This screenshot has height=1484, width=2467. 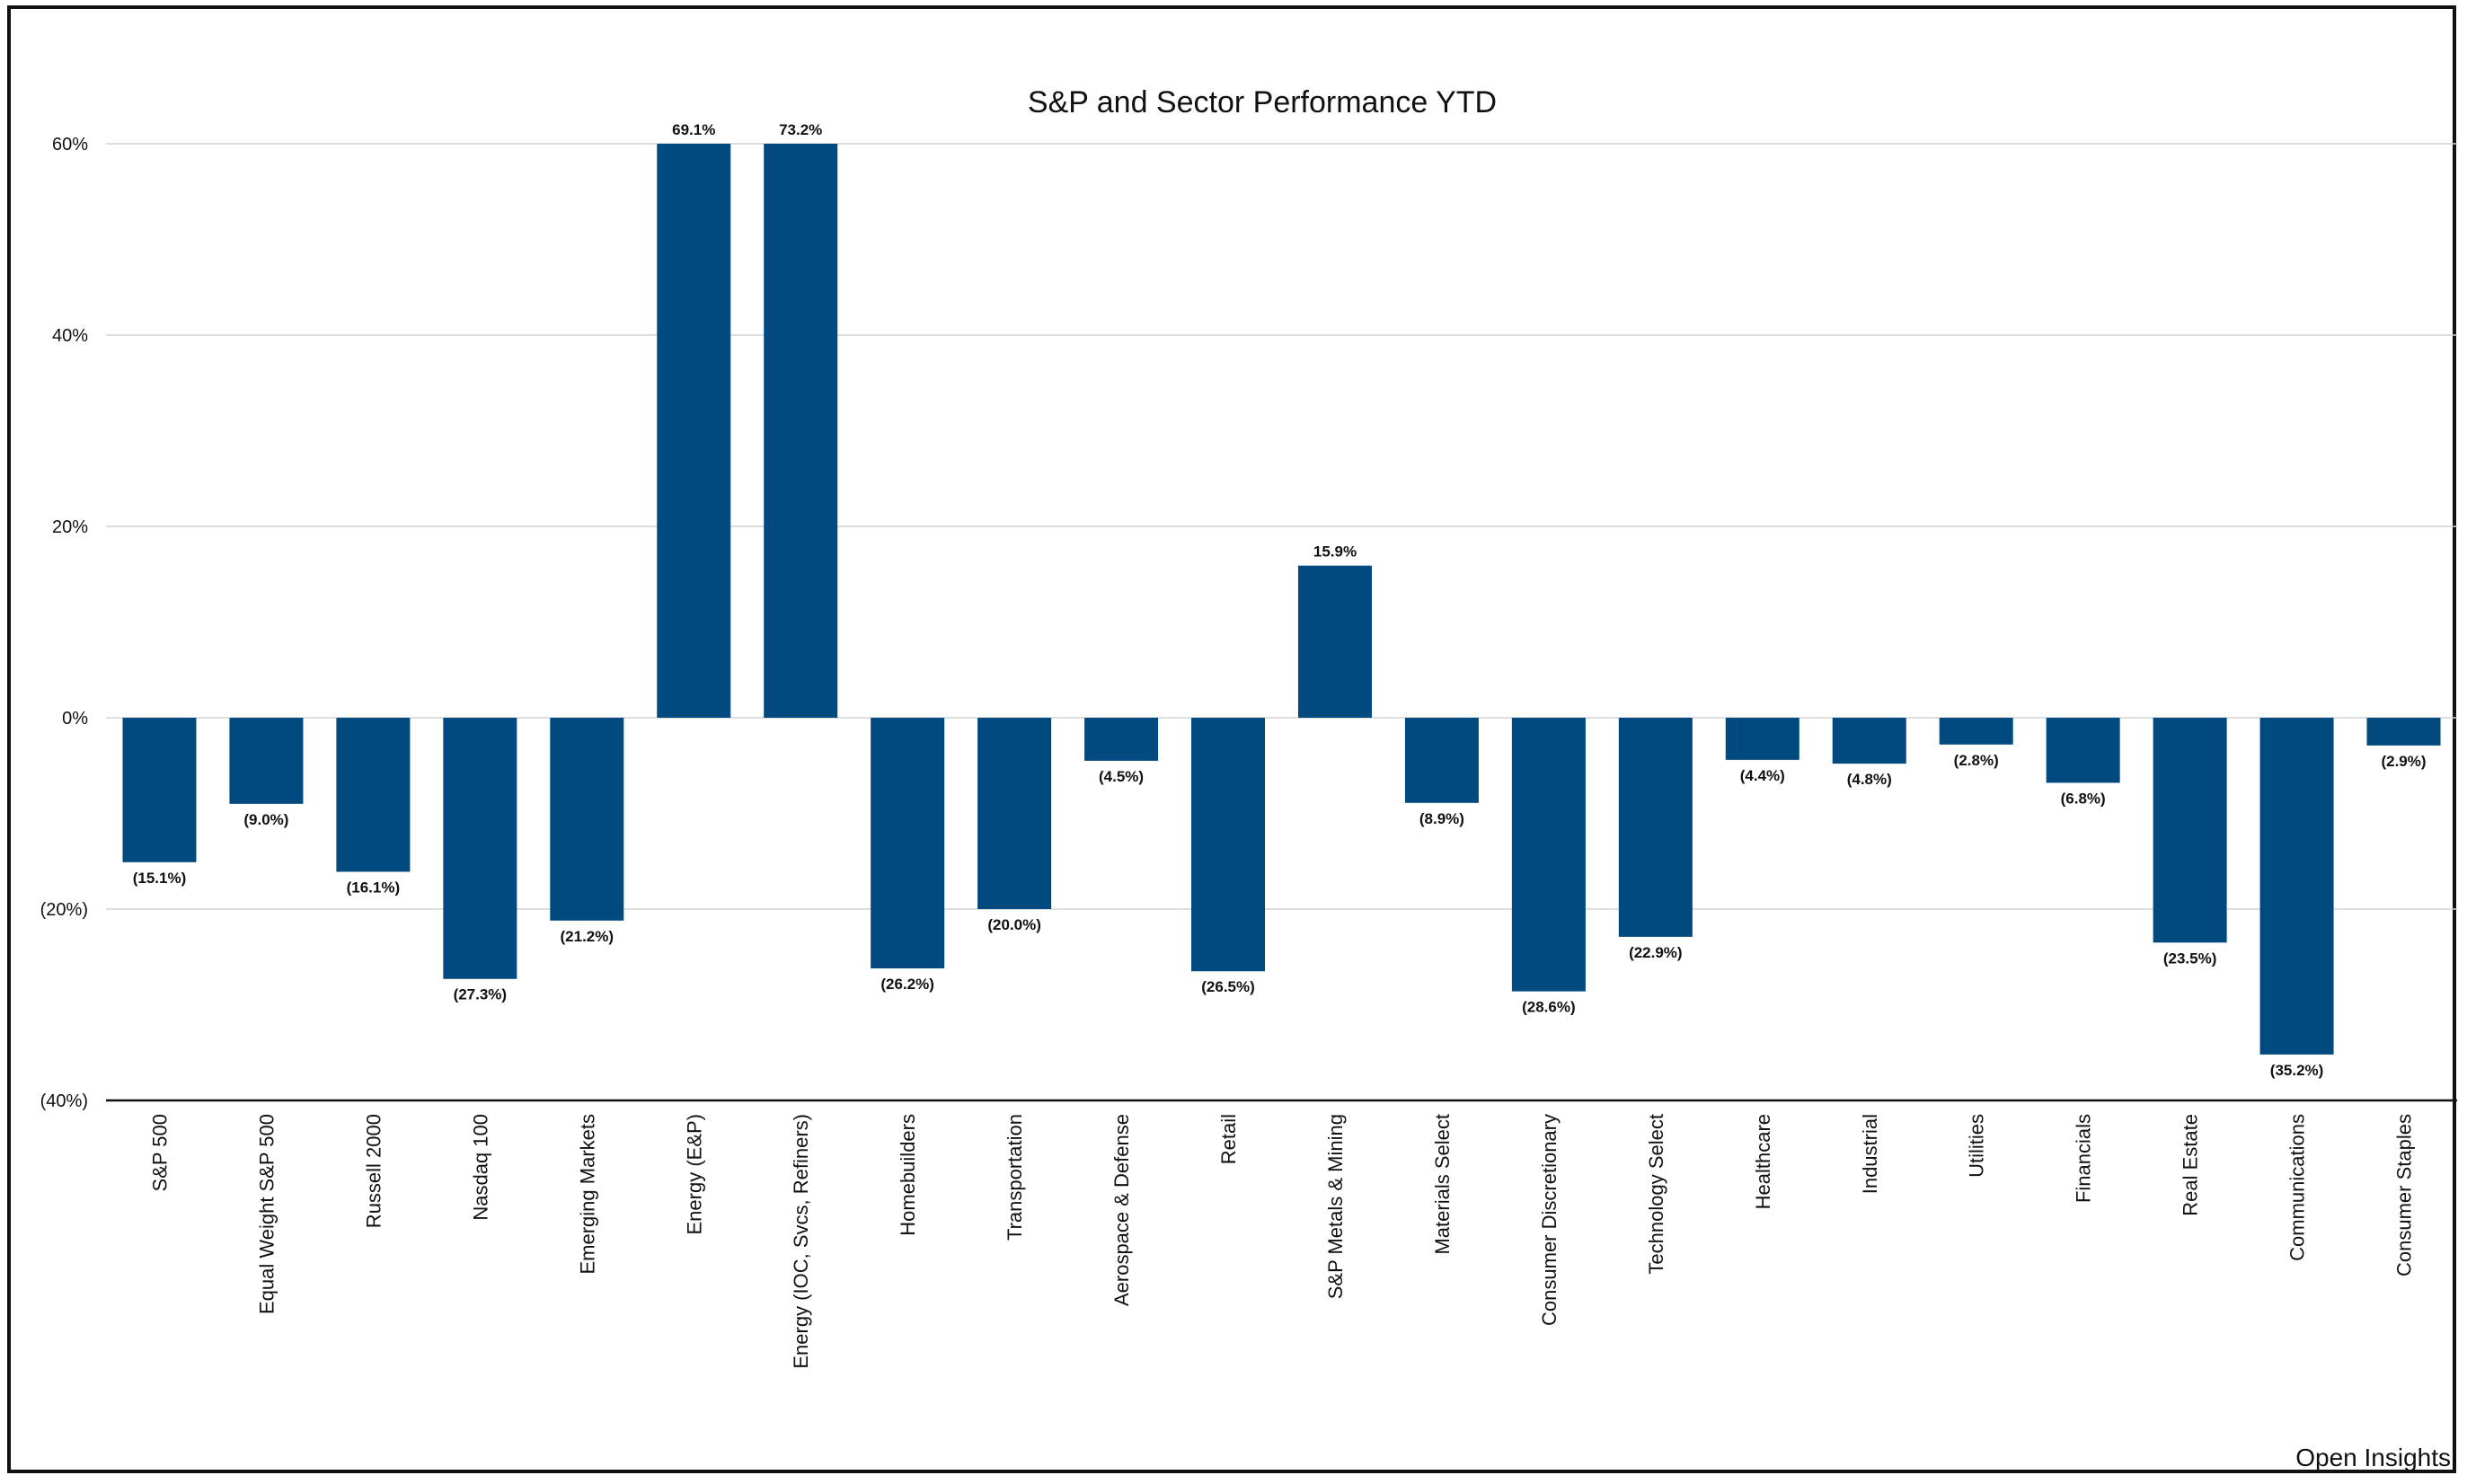 I want to click on x-tick-label: Equal Weight S&P 500, so click(x=266, y=1214).